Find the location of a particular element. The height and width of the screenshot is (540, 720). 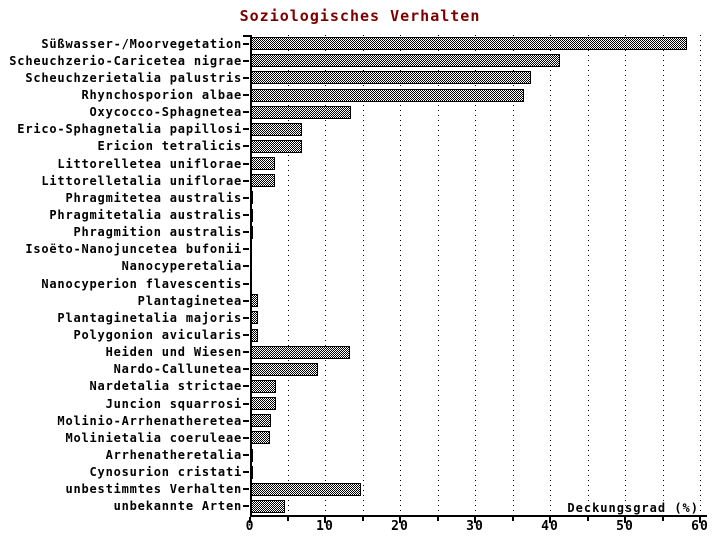

category-label: Erico-Sphagnetalia papillosi is located at coordinates (129, 129).